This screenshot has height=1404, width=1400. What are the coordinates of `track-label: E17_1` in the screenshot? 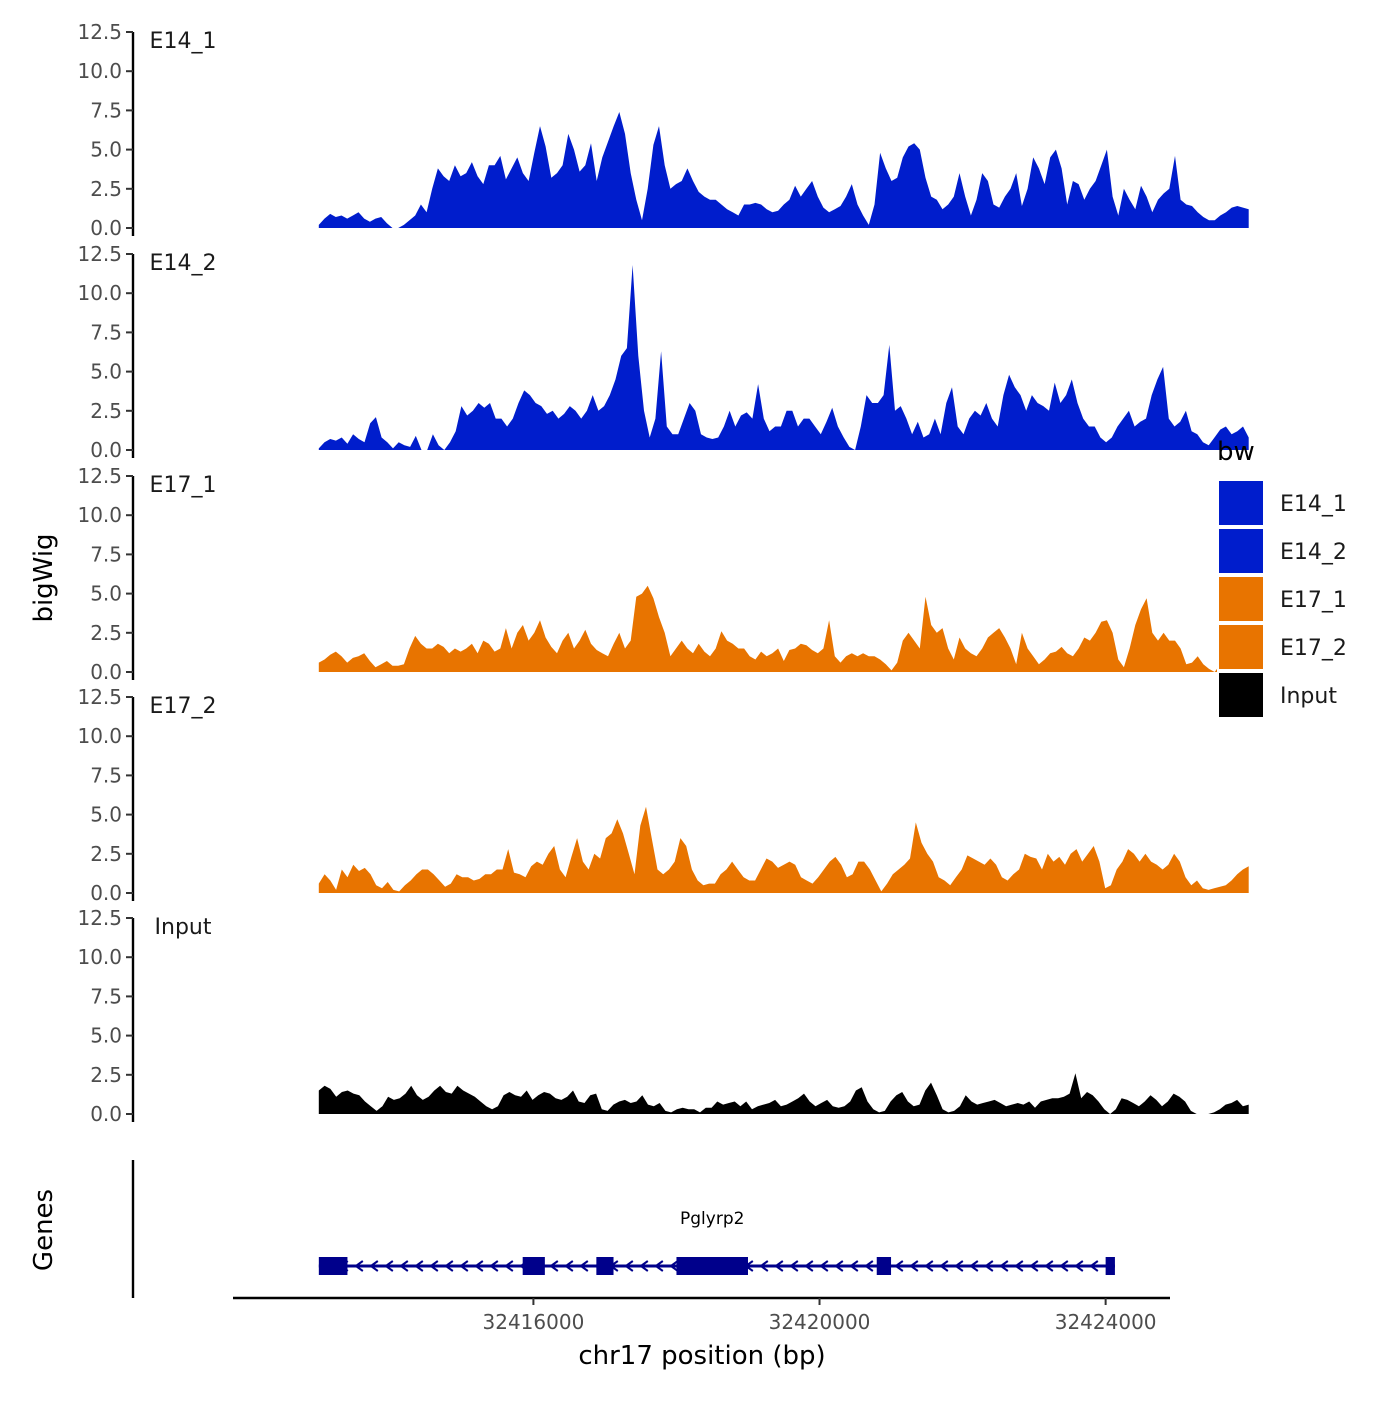 It's located at (183, 485).